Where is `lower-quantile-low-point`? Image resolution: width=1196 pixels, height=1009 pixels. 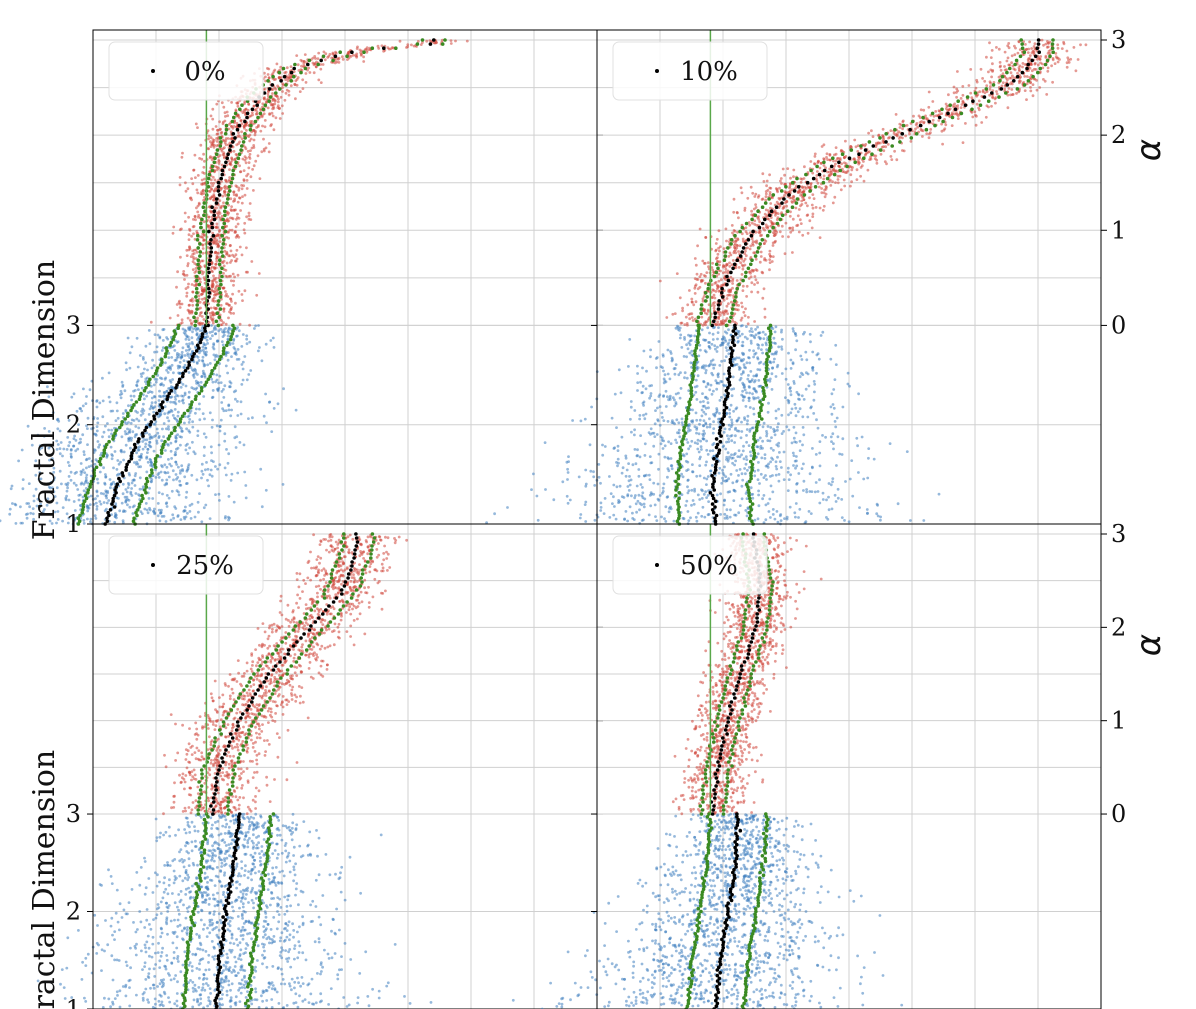
lower-quantile-low-point is located at coordinates (141, 393).